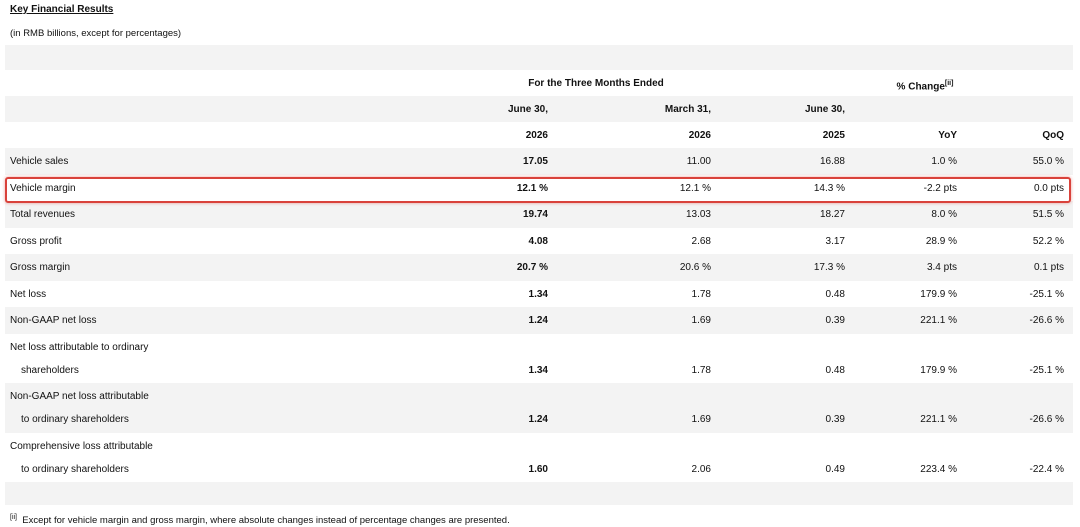  Describe the element at coordinates (1048, 241) in the screenshot. I see `cell-value: 52.2 %` at that location.